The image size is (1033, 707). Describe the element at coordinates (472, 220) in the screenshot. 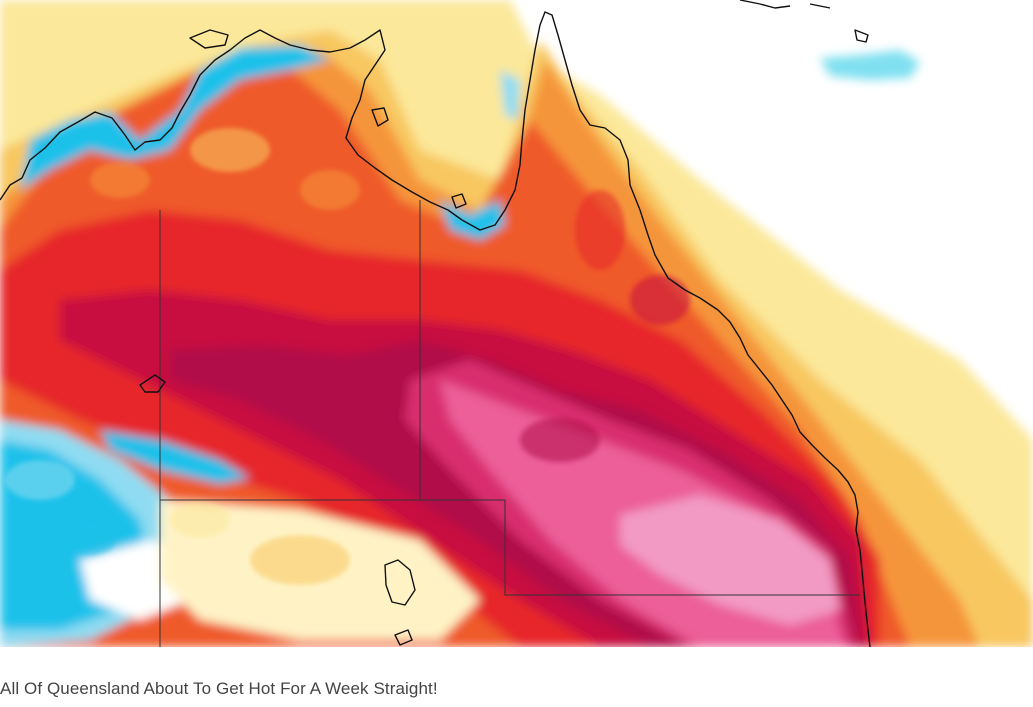

I see `band-gulf-cyan` at that location.